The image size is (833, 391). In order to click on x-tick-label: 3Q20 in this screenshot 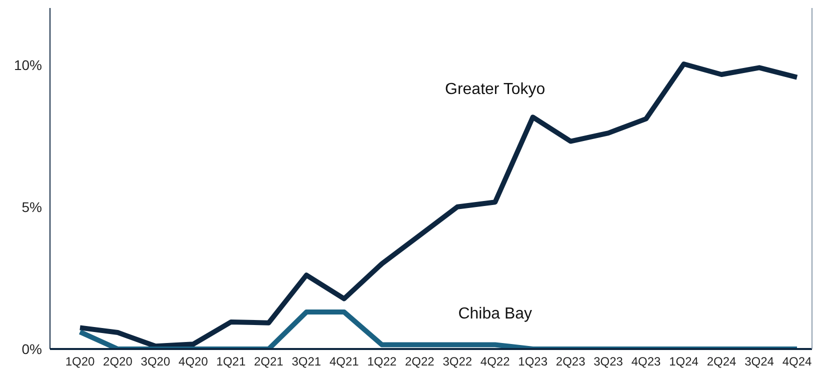, I will do `click(155, 361)`.